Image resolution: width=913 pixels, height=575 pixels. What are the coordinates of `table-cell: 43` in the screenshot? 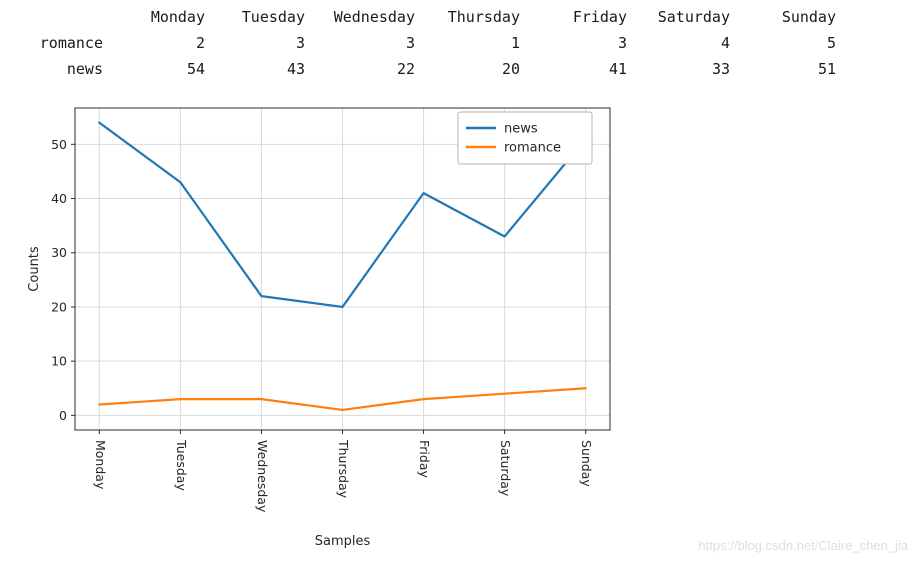 It's located at (295, 69).